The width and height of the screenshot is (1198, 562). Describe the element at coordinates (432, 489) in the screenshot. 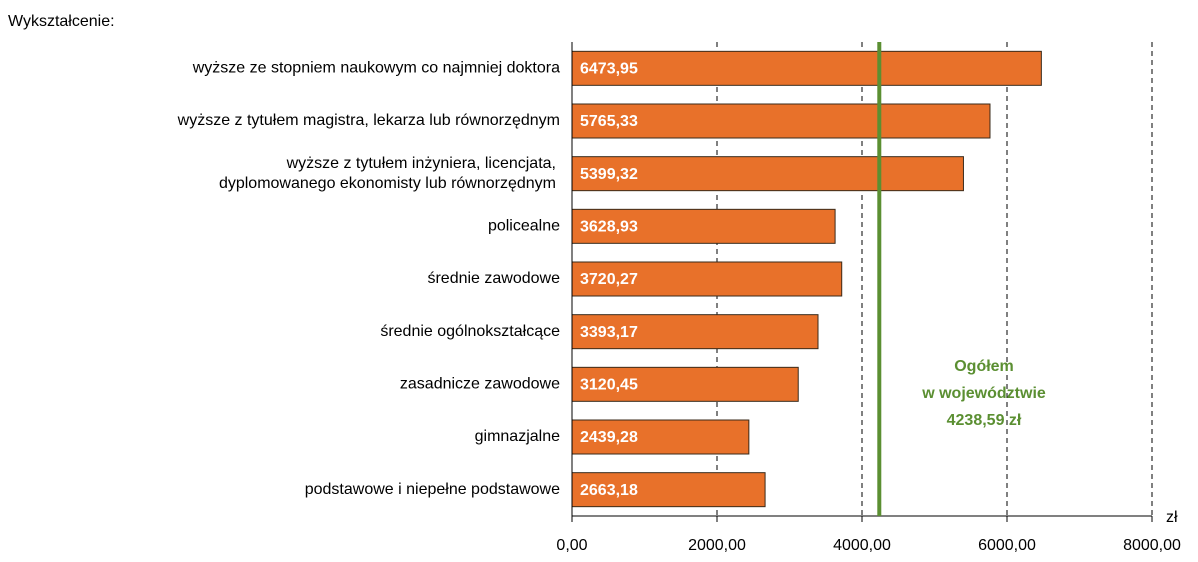

I see `y-tick-label: podstawowe i niepełne podstawowe` at that location.